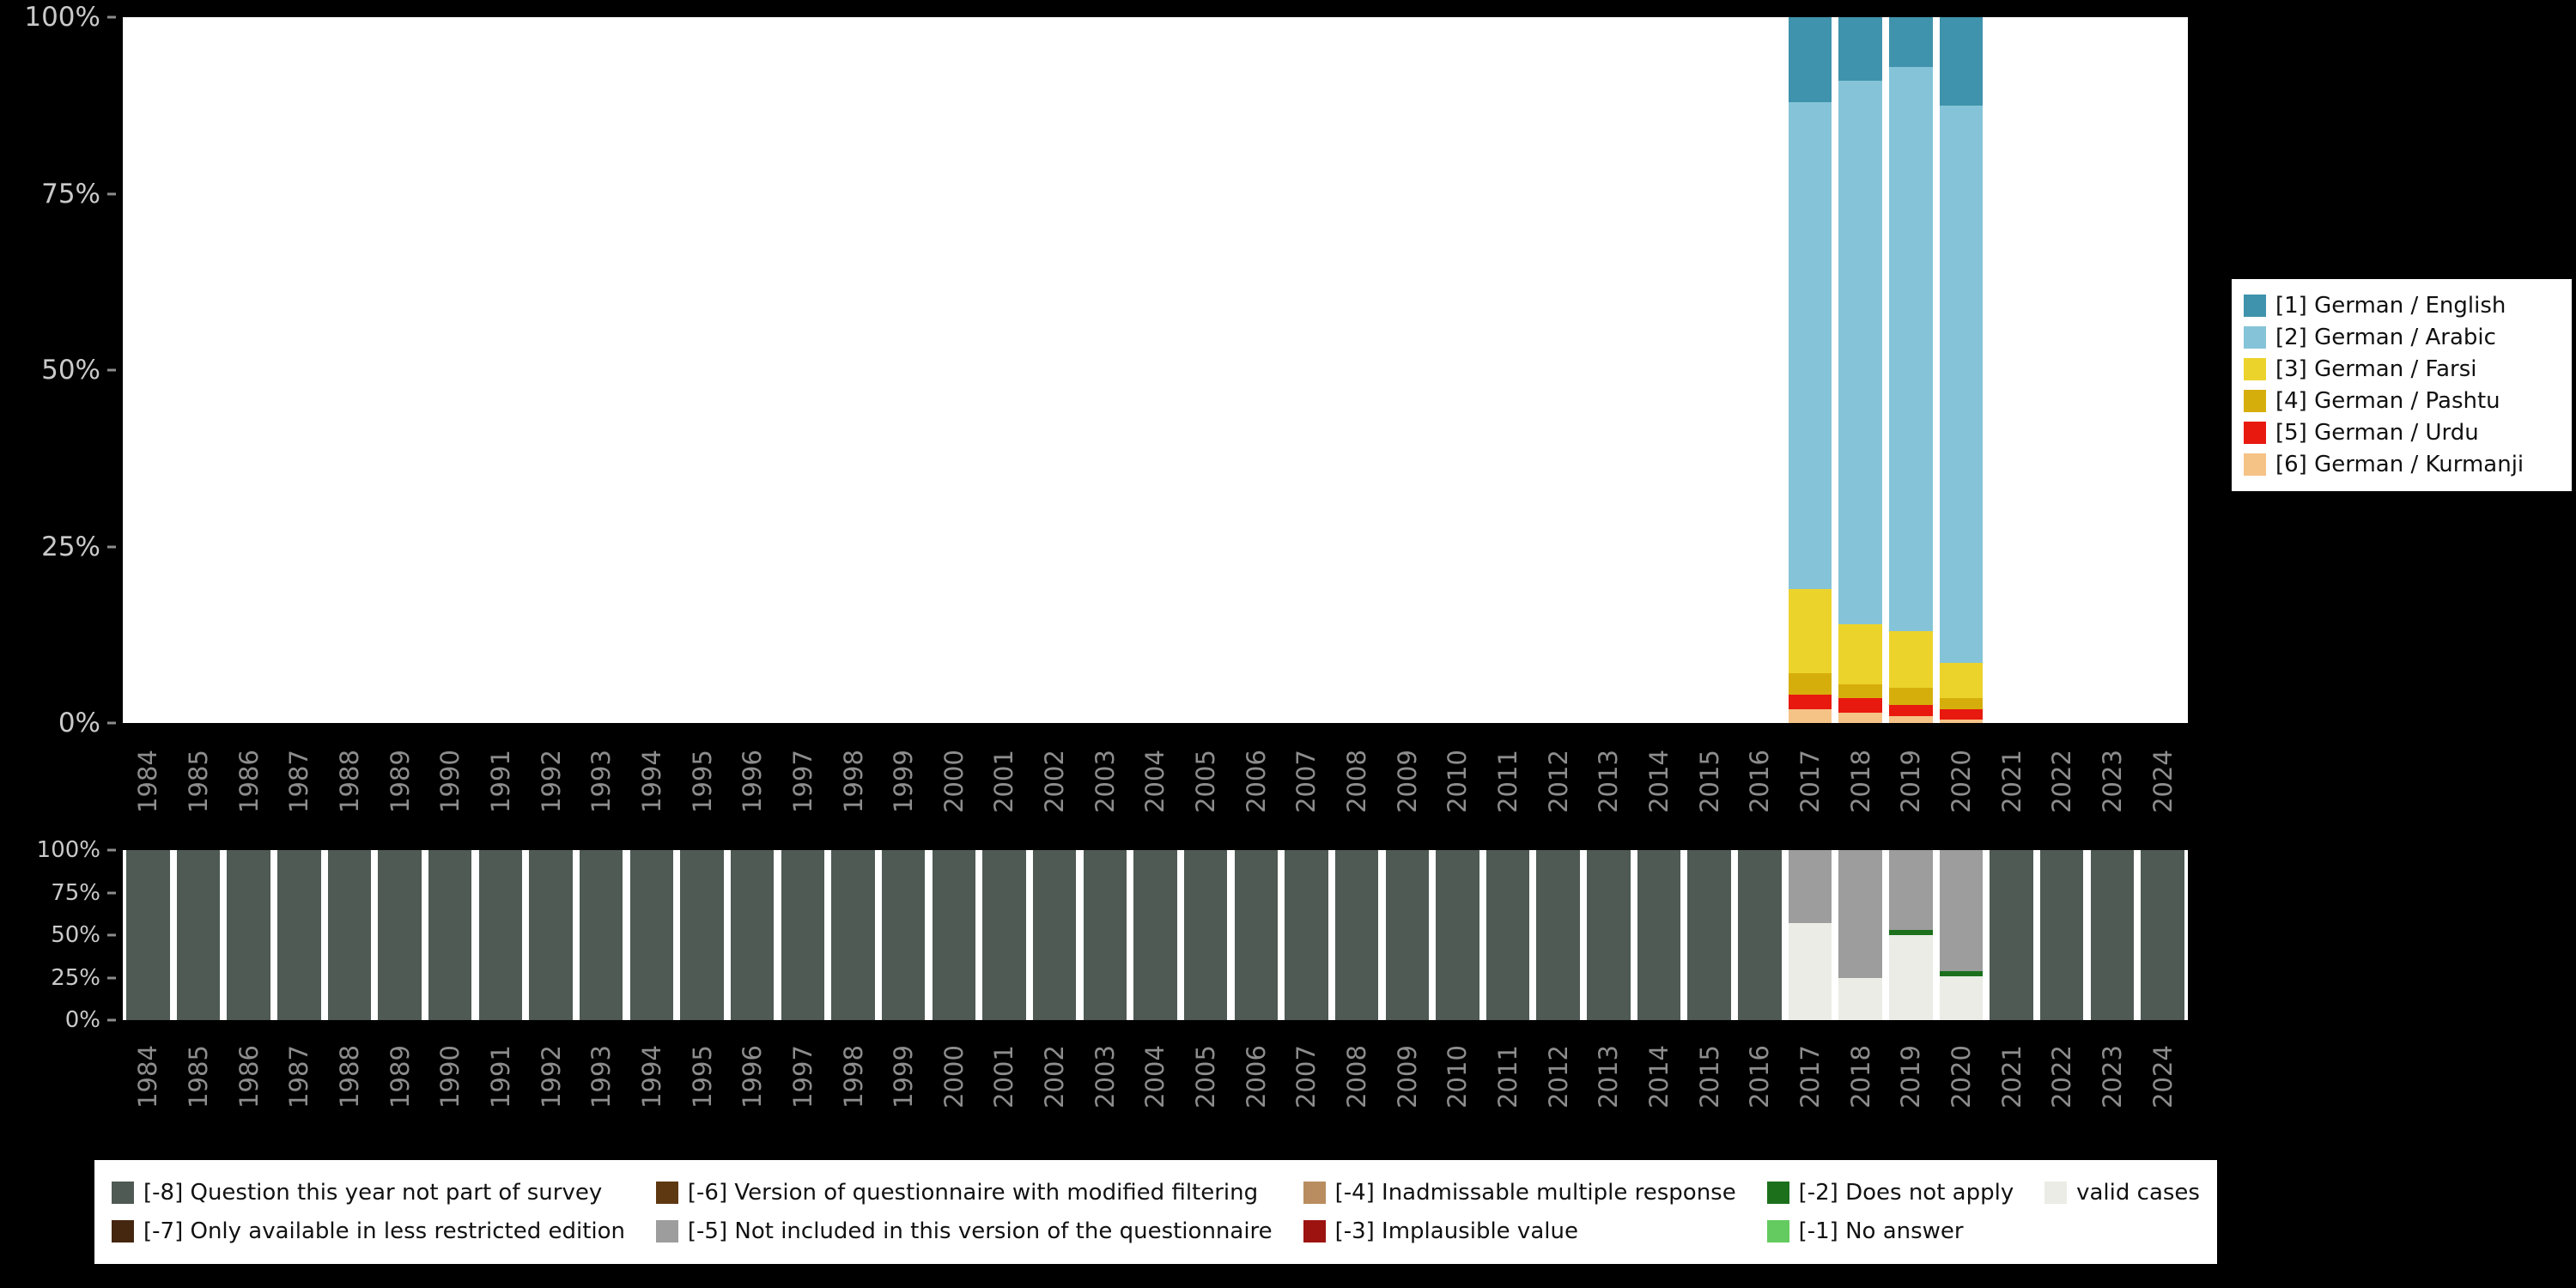  What do you see at coordinates (1356, 935) in the screenshot?
I see `stacked-bar-2008` at bounding box center [1356, 935].